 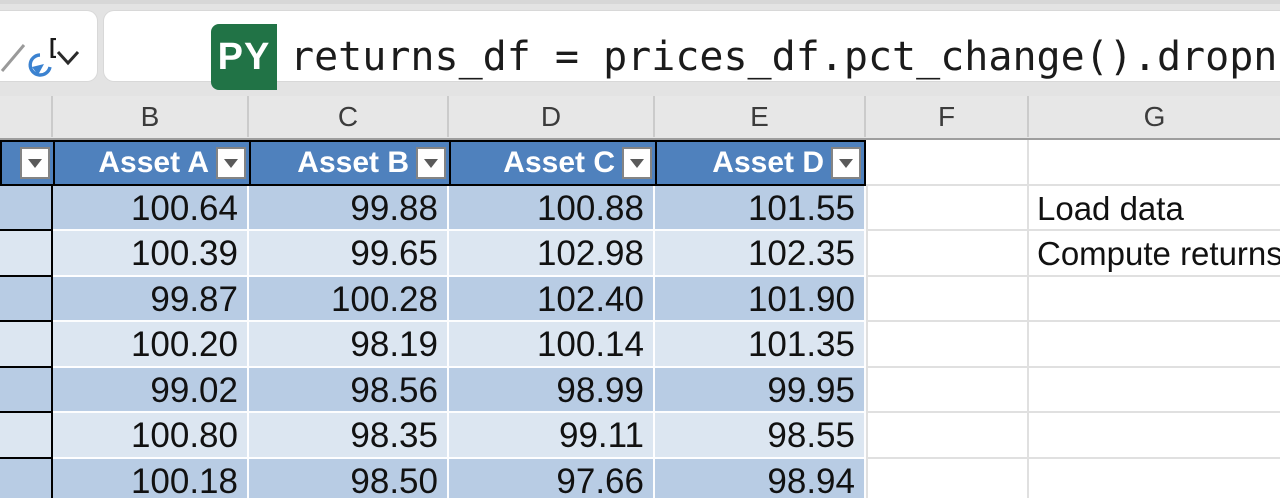 I want to click on table-row: 100.20 98.19 100.14 101.35, so click(x=433, y=345).